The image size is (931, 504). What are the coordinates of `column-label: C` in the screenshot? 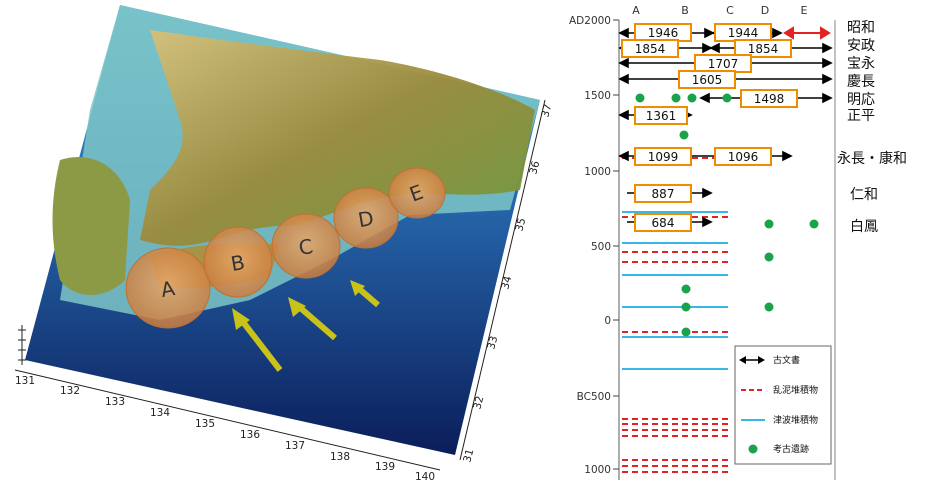 It's located at (730, 10).